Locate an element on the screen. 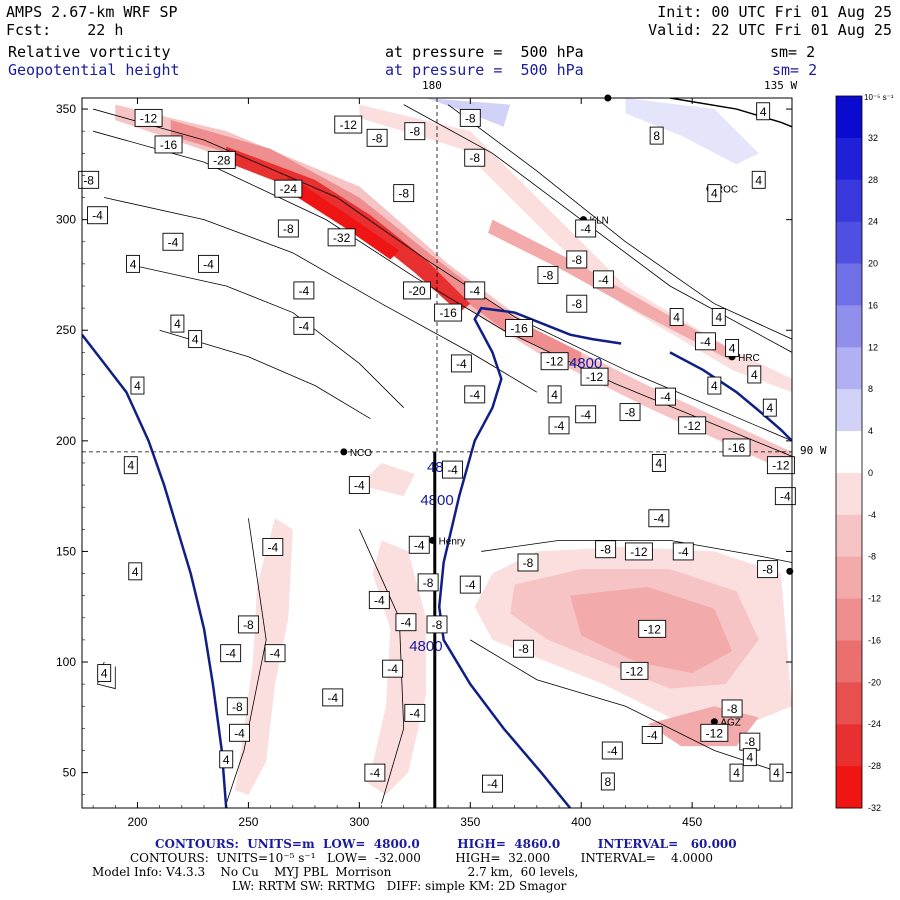 The width and height of the screenshot is (900, 900). vorticity-label: -20 is located at coordinates (417, 291).